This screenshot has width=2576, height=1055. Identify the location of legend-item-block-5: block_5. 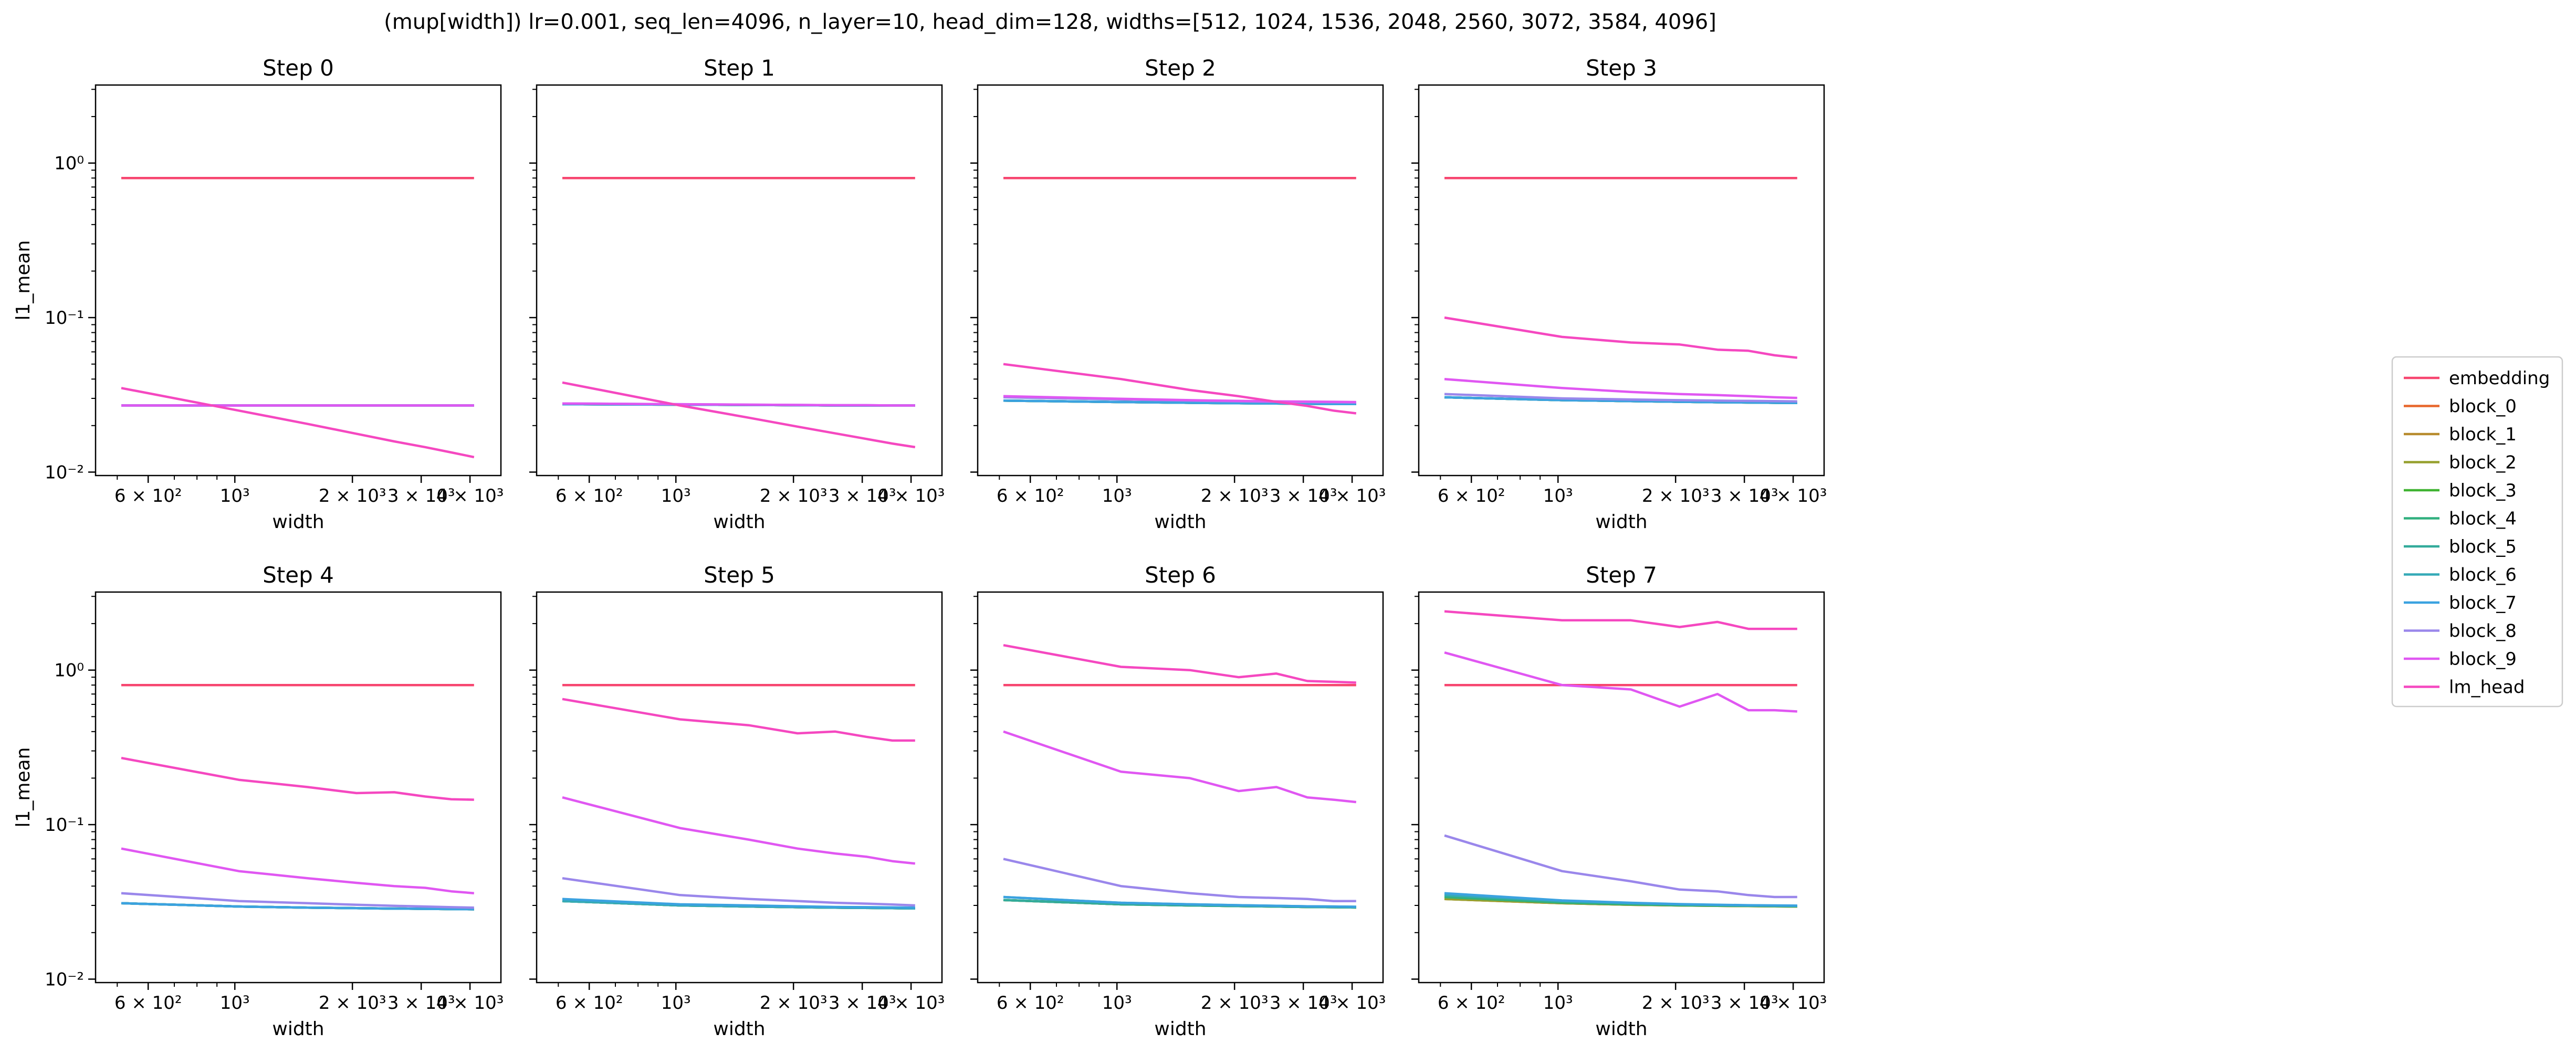
(2461, 546).